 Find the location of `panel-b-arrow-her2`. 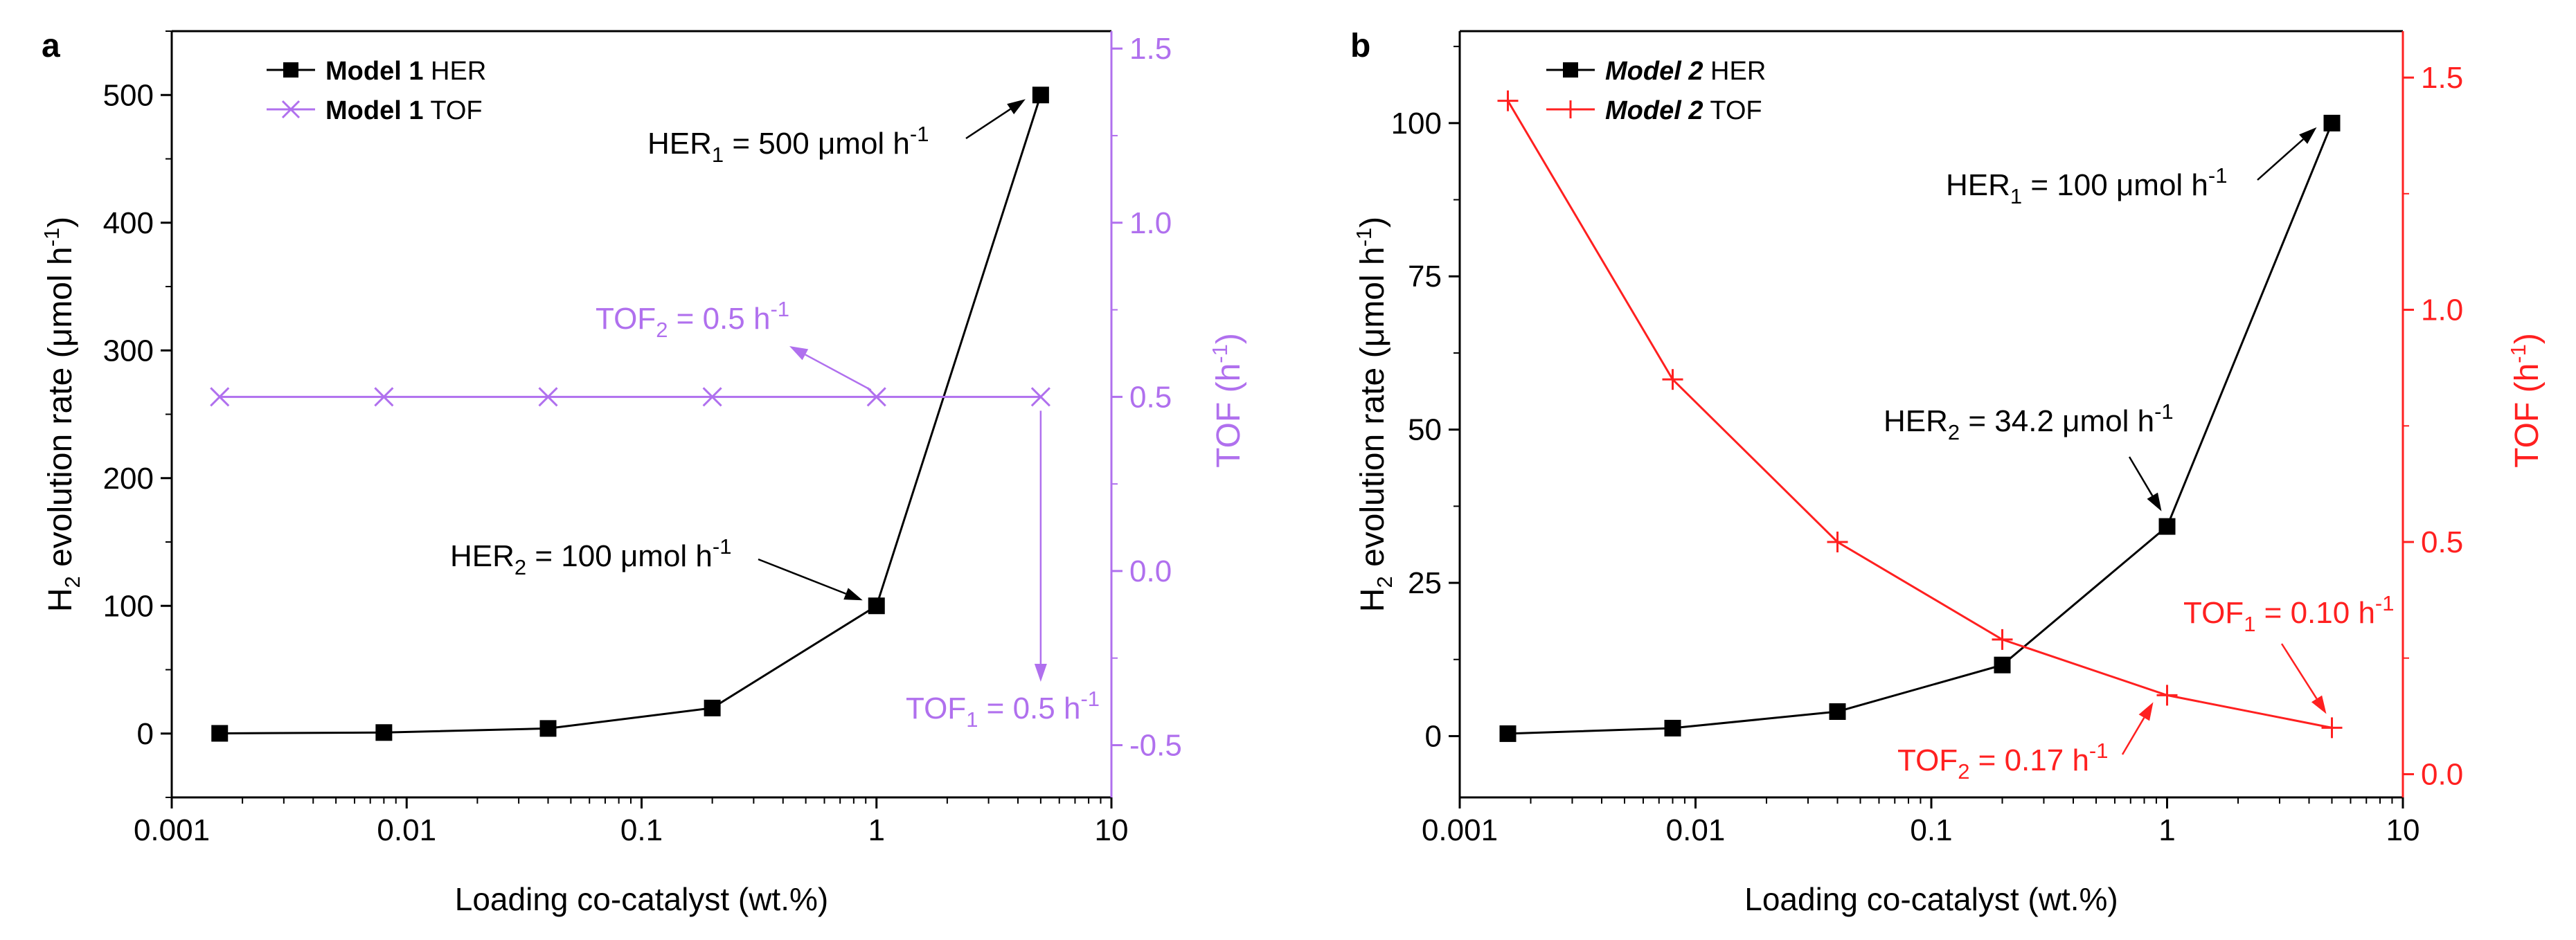

panel-b-arrow-her2 is located at coordinates (2145, 484).